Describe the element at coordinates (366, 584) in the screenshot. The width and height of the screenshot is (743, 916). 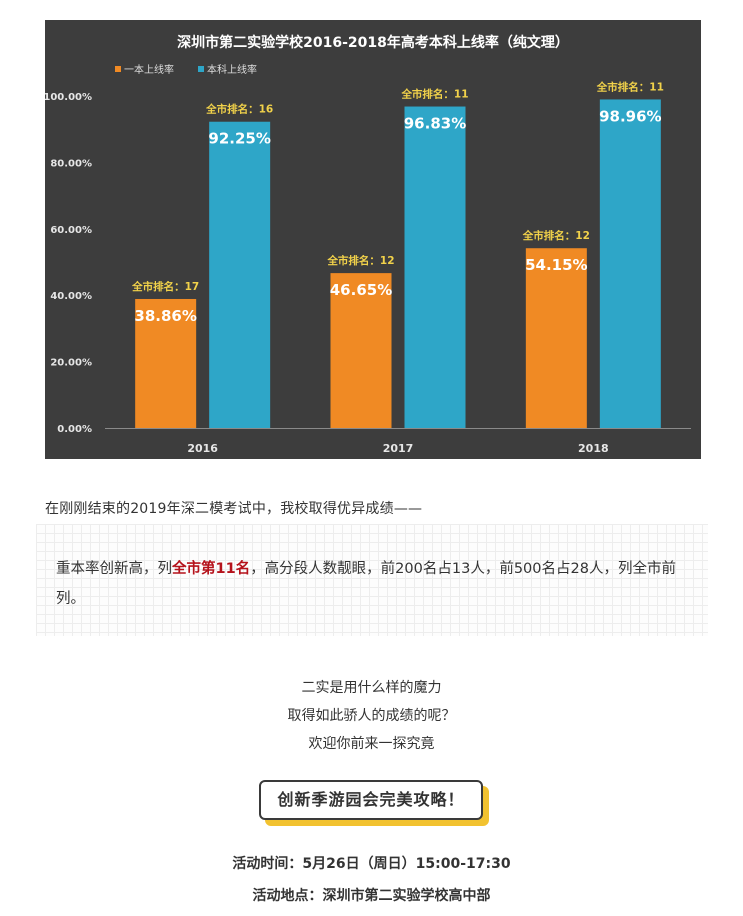
I see `highlight-post: ，高分段人数靓眼，前200名占13人，前500名占28人，列全市前列。` at that location.